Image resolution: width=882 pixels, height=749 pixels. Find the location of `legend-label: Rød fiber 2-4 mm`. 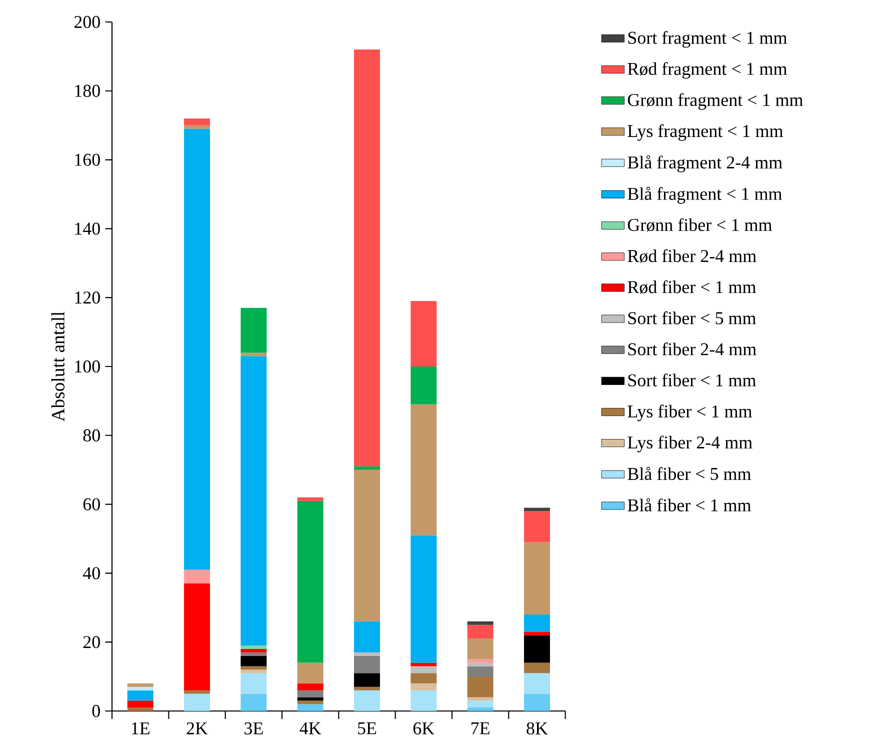

legend-label: Rød fiber 2-4 mm is located at coordinates (692, 256).